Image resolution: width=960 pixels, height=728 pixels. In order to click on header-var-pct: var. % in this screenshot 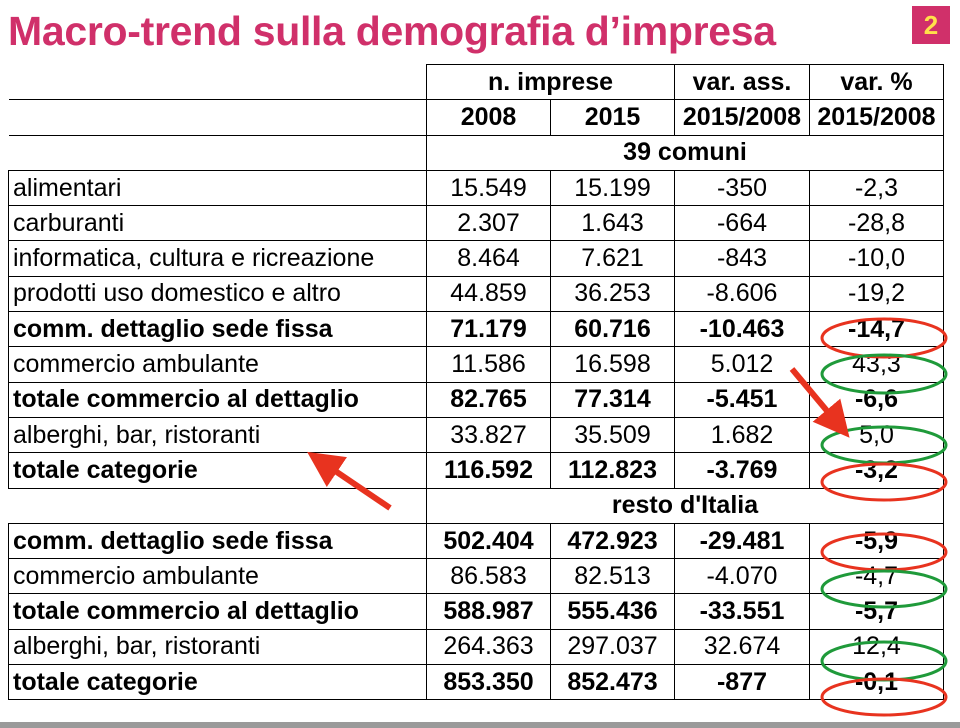, I will do `click(876, 82)`.